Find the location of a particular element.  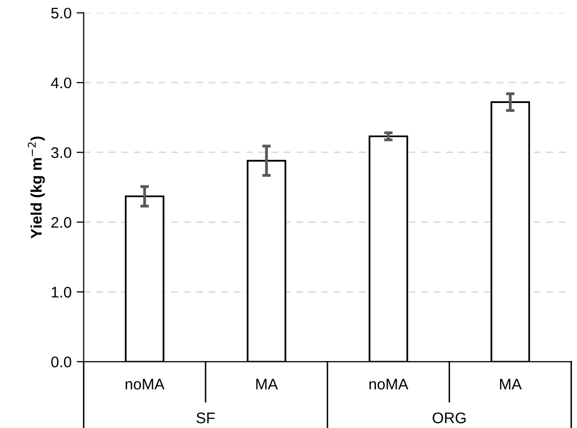

y-tick-label: 3.0 is located at coordinates (61, 152).